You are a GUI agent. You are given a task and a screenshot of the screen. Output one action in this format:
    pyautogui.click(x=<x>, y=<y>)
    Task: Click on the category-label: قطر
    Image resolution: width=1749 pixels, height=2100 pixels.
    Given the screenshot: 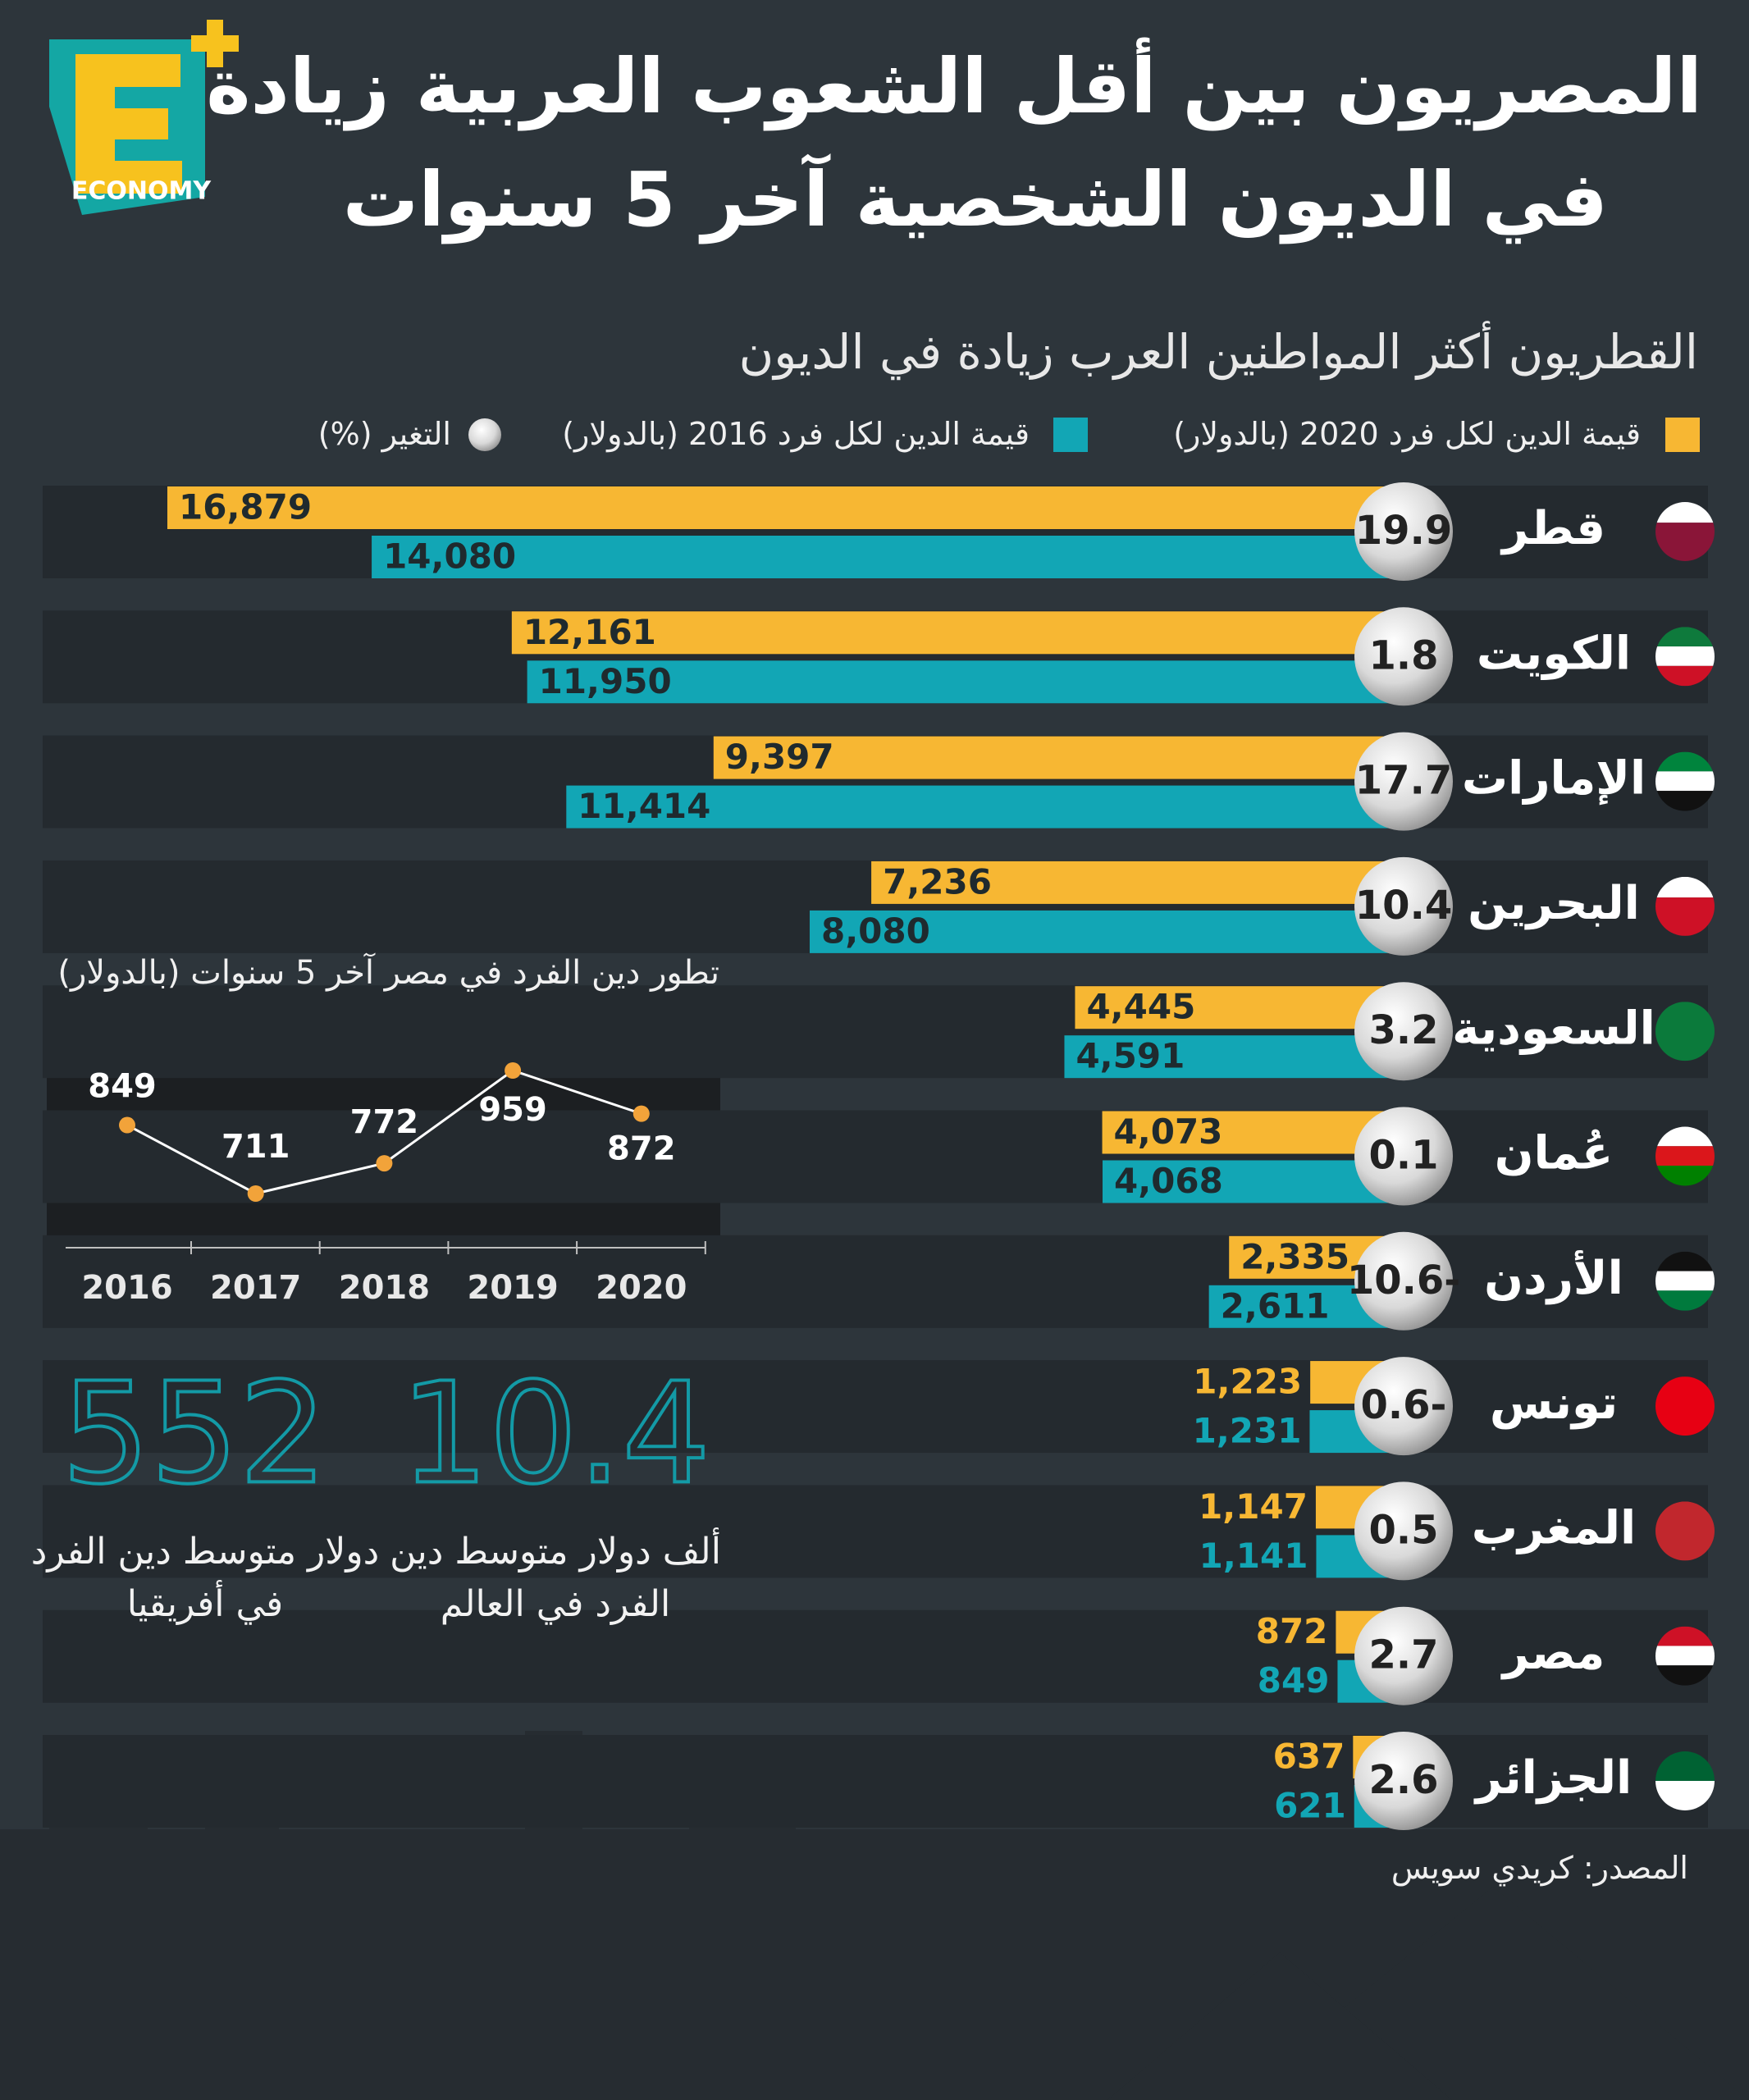 What is the action you would take?
    pyautogui.click(x=1552, y=529)
    